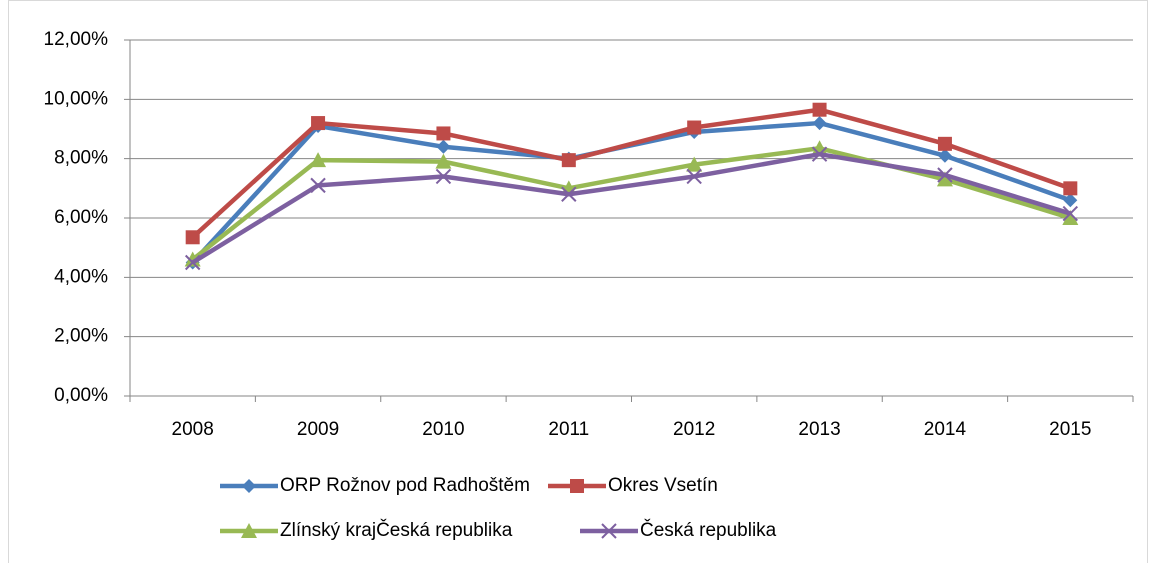 The image size is (1149, 563). Describe the element at coordinates (81, 336) in the screenshot. I see `y-tick-label: 2,00%` at that location.